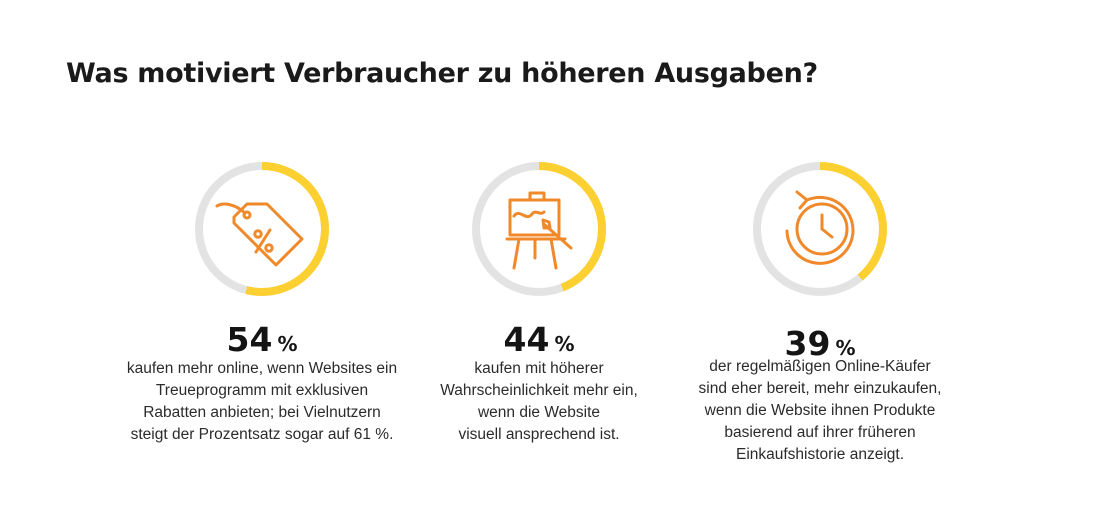 The image size is (1104, 519). Describe the element at coordinates (807, 343) in the screenshot. I see `stat-value: 39` at that location.